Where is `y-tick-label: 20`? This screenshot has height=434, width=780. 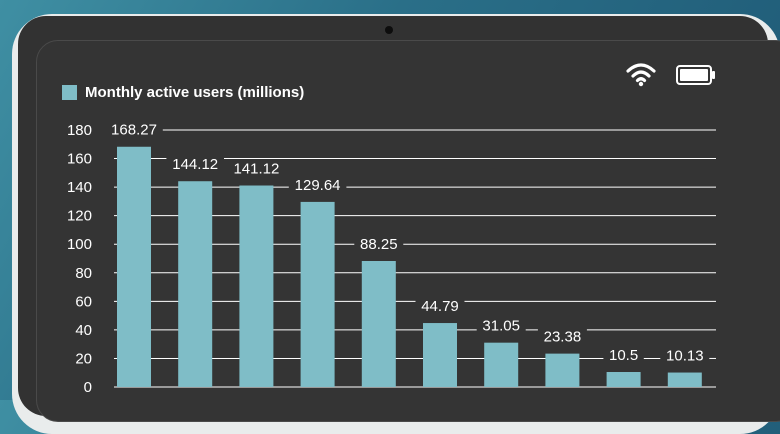 y-tick-label: 20 is located at coordinates (83, 358).